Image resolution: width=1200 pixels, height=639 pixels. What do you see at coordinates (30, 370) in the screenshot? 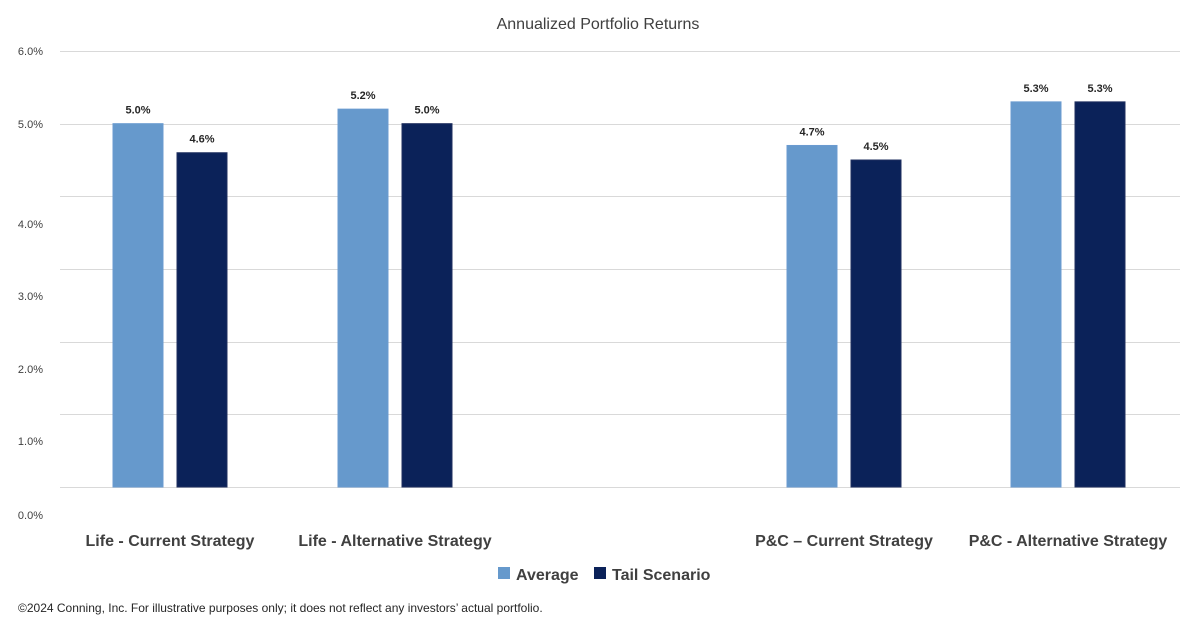
I see `y-tick-label: 2.0%` at bounding box center [30, 370].